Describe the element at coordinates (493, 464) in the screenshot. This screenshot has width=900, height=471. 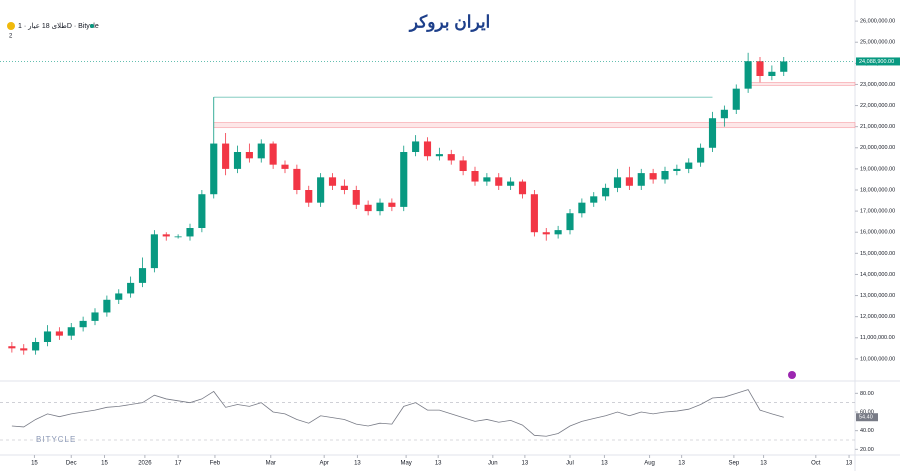
I see `x-tick-label: Jun` at that location.